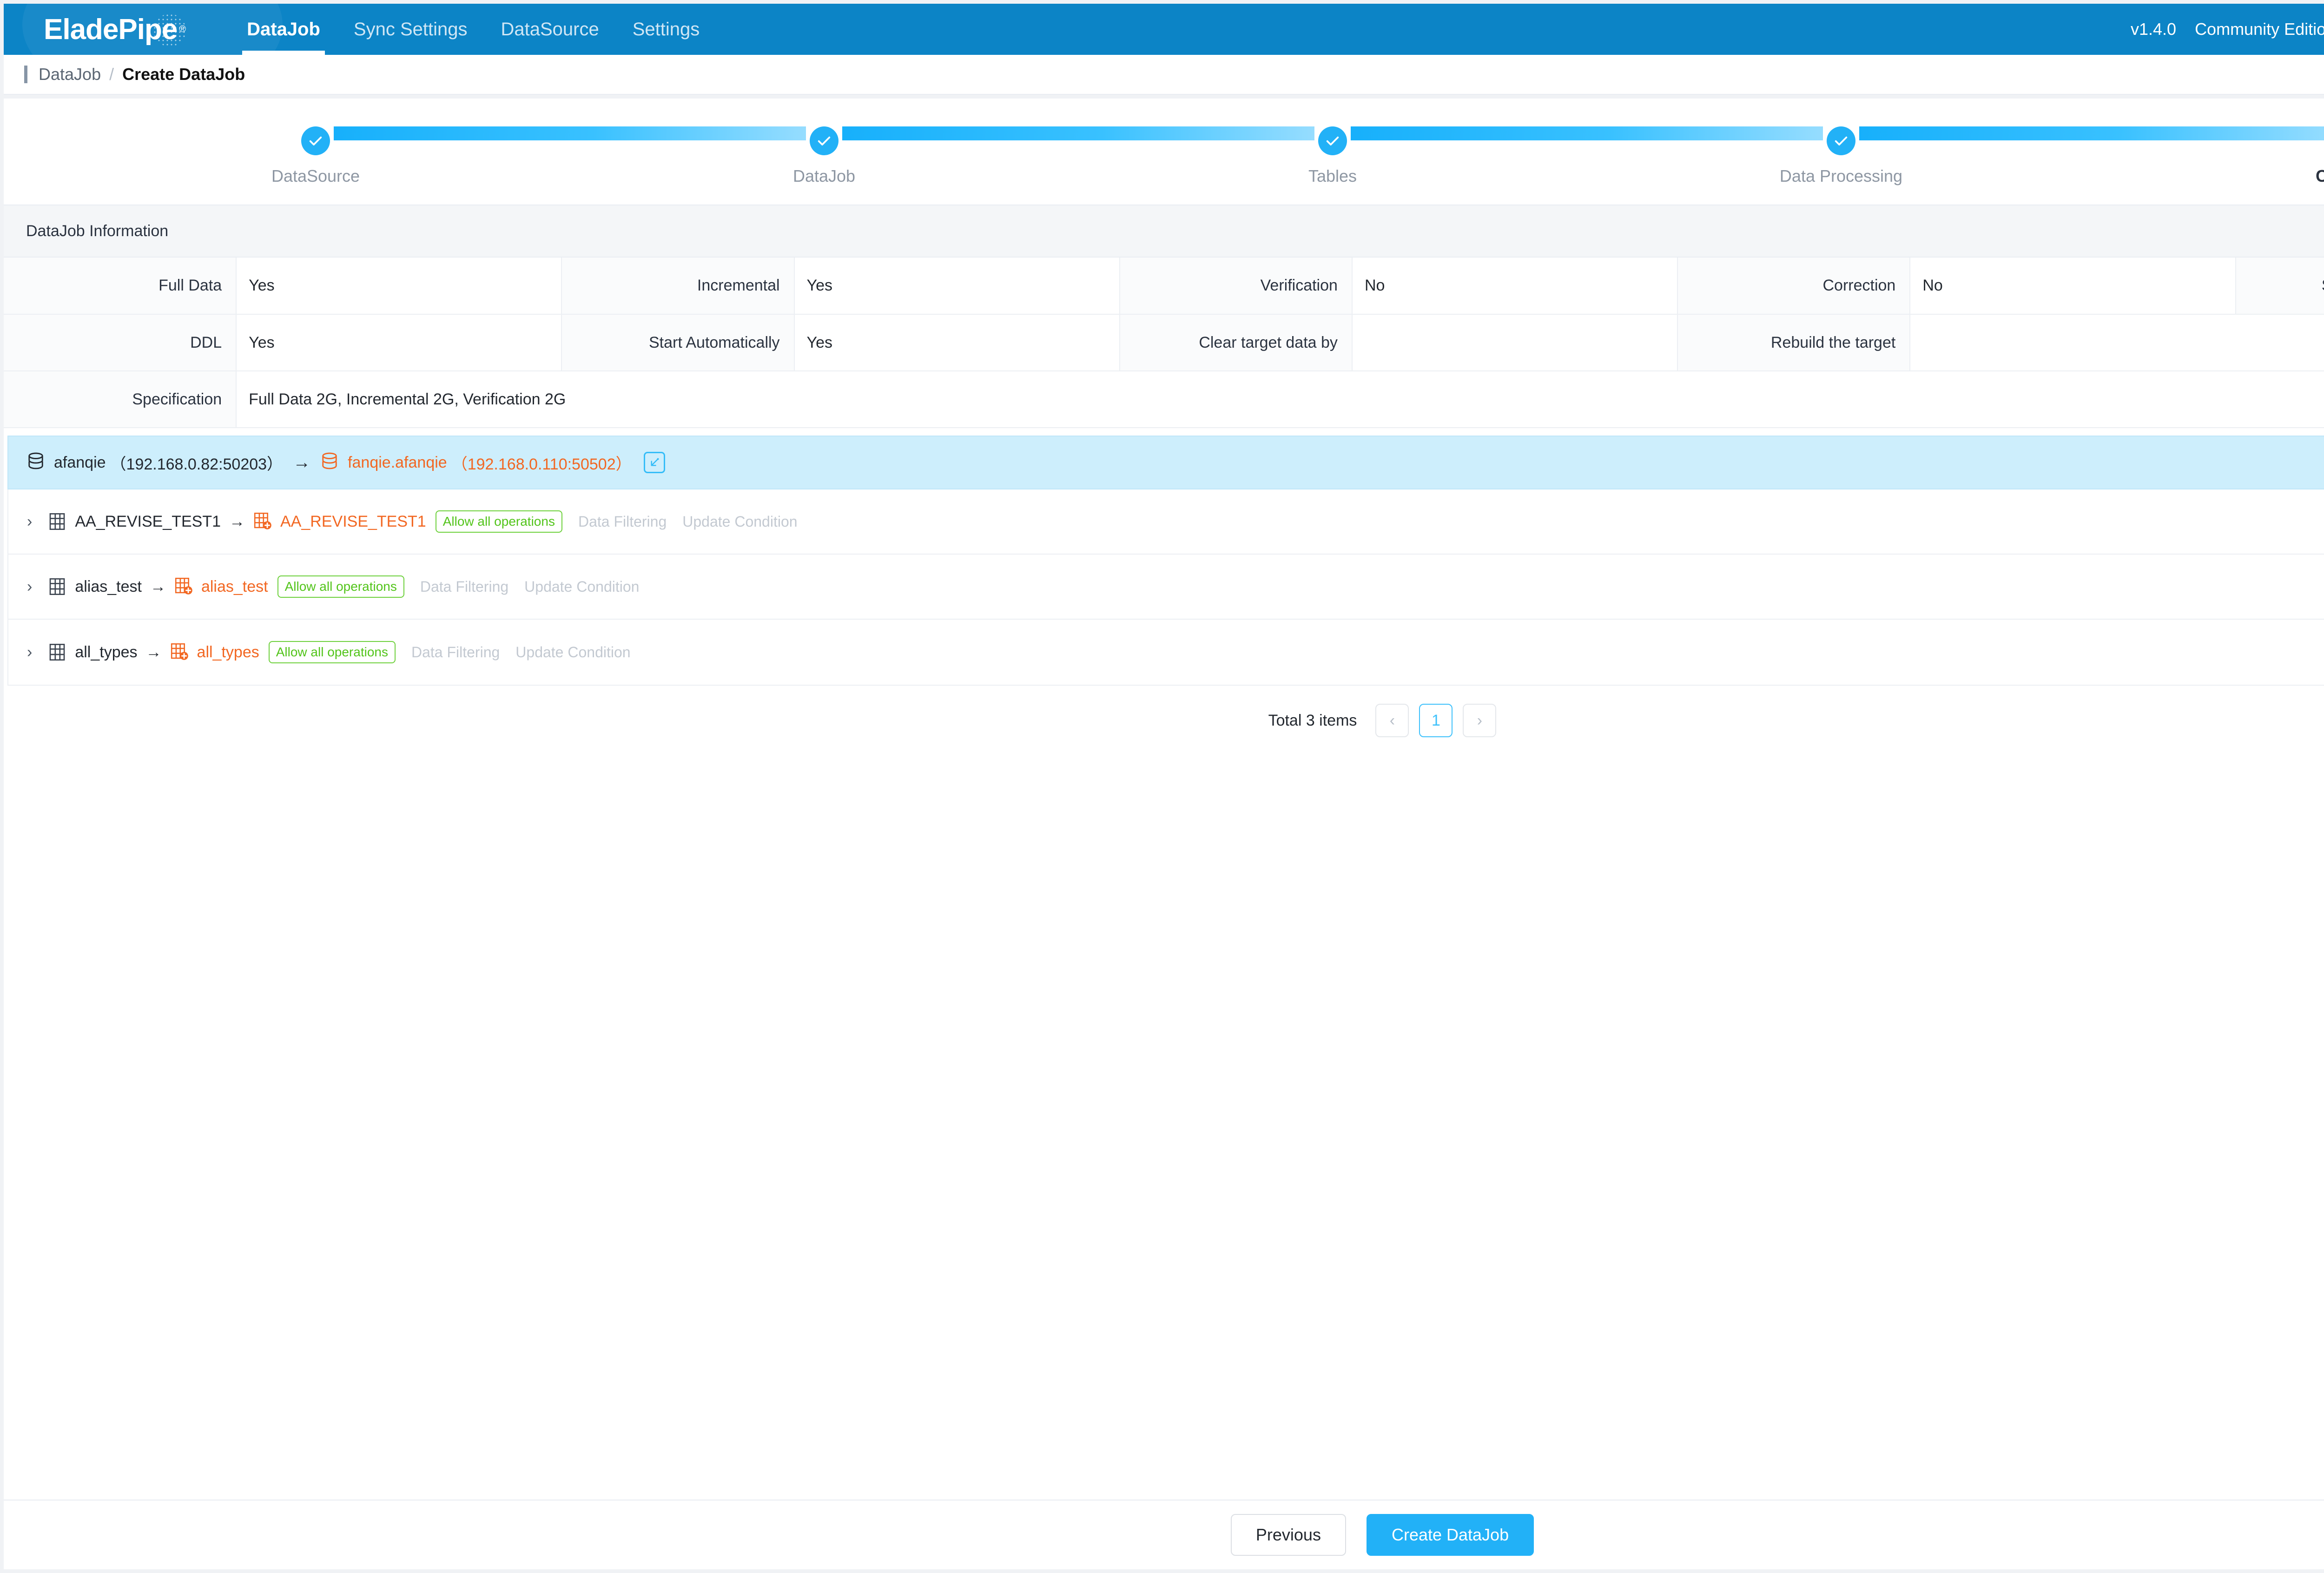 Image resolution: width=2324 pixels, height=1573 pixels. What do you see at coordinates (25, 75) in the screenshot?
I see `breadcrumb-marker` at bounding box center [25, 75].